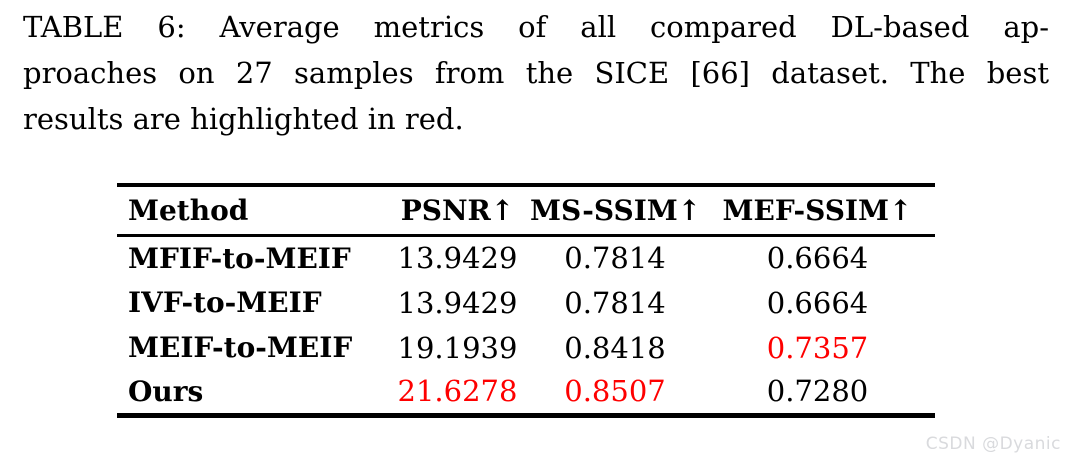 The height and width of the screenshot is (460, 1069). I want to click on column-header-ms-ssim: MS-SSIM↑, so click(615, 211).